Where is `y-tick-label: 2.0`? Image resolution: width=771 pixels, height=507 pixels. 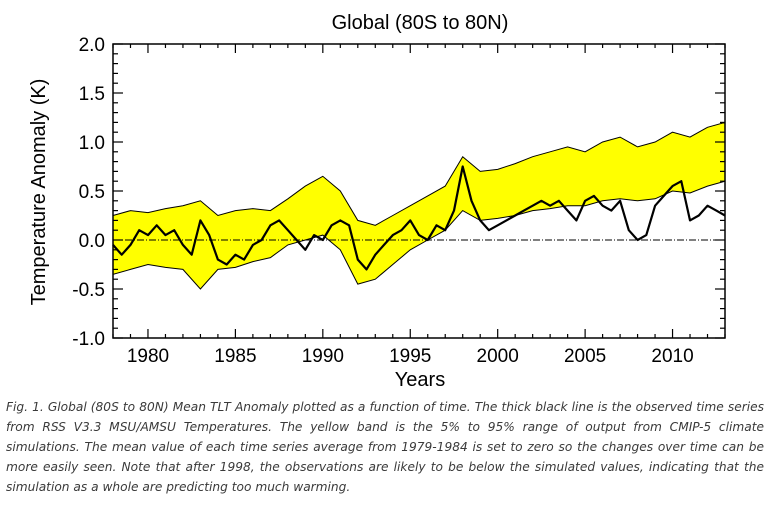
y-tick-label: 2.0 is located at coordinates (92, 45).